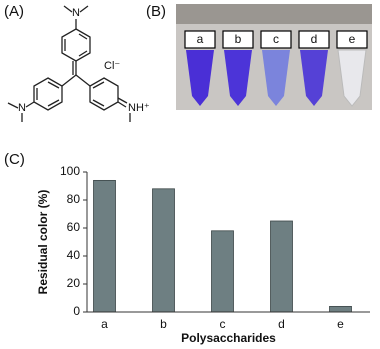 The height and width of the screenshot is (349, 380). I want to click on x-tick-label: b, so click(163, 324).